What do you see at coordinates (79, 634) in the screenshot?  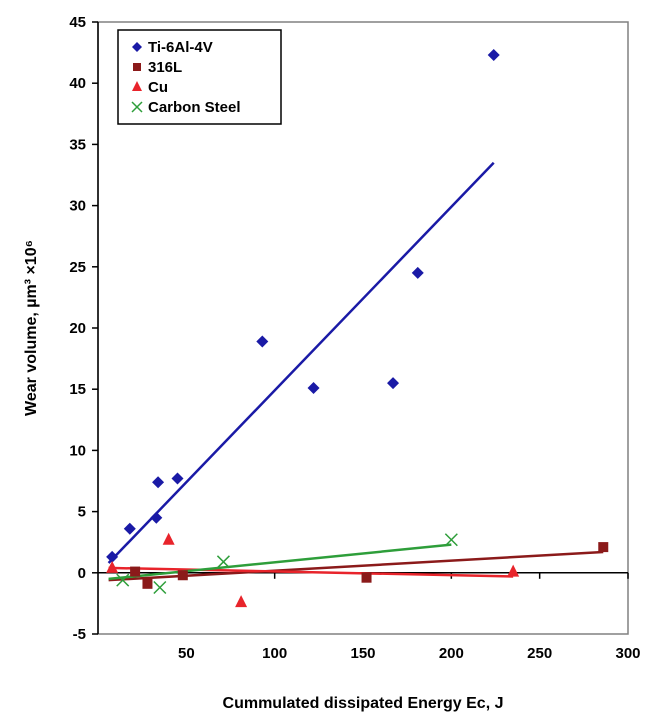 I see `y-tick-label: -5` at bounding box center [79, 634].